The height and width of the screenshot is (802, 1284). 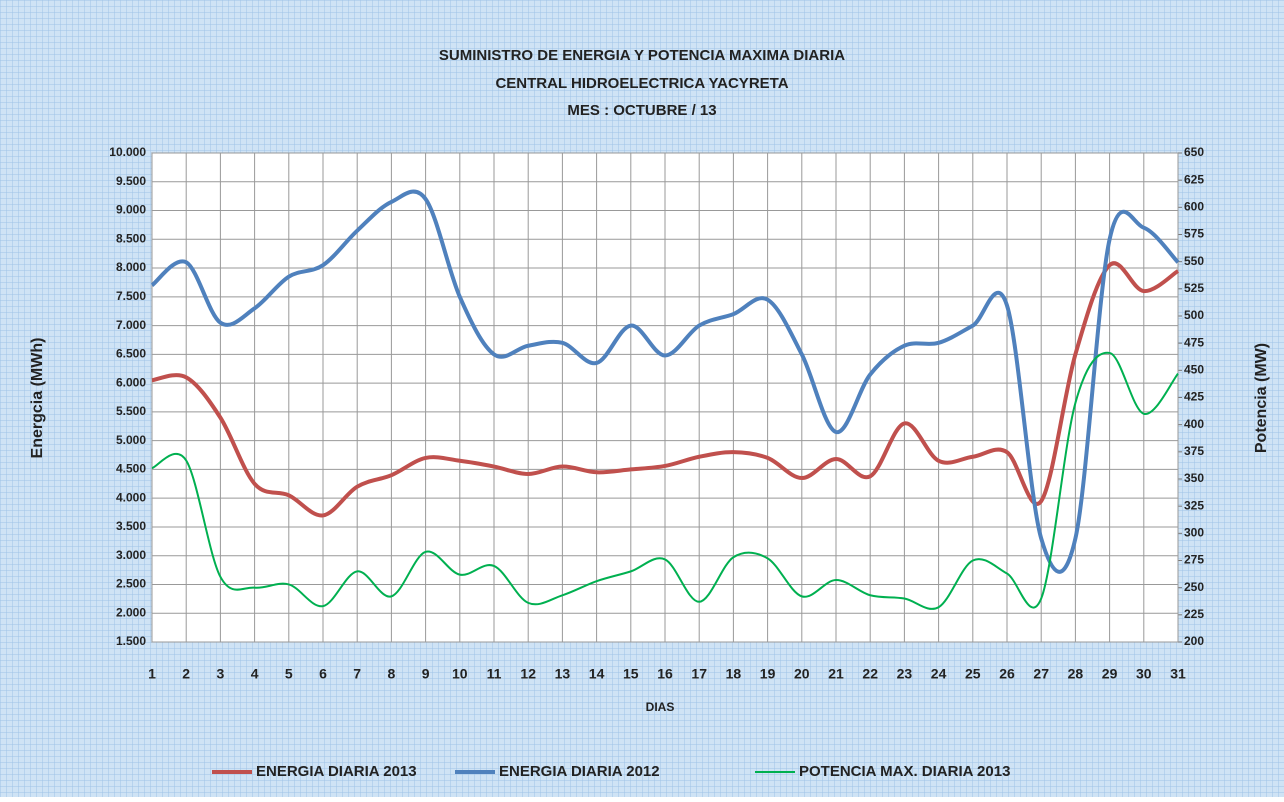 I want to click on y-tick-label: 8.000, so click(x=131, y=267).